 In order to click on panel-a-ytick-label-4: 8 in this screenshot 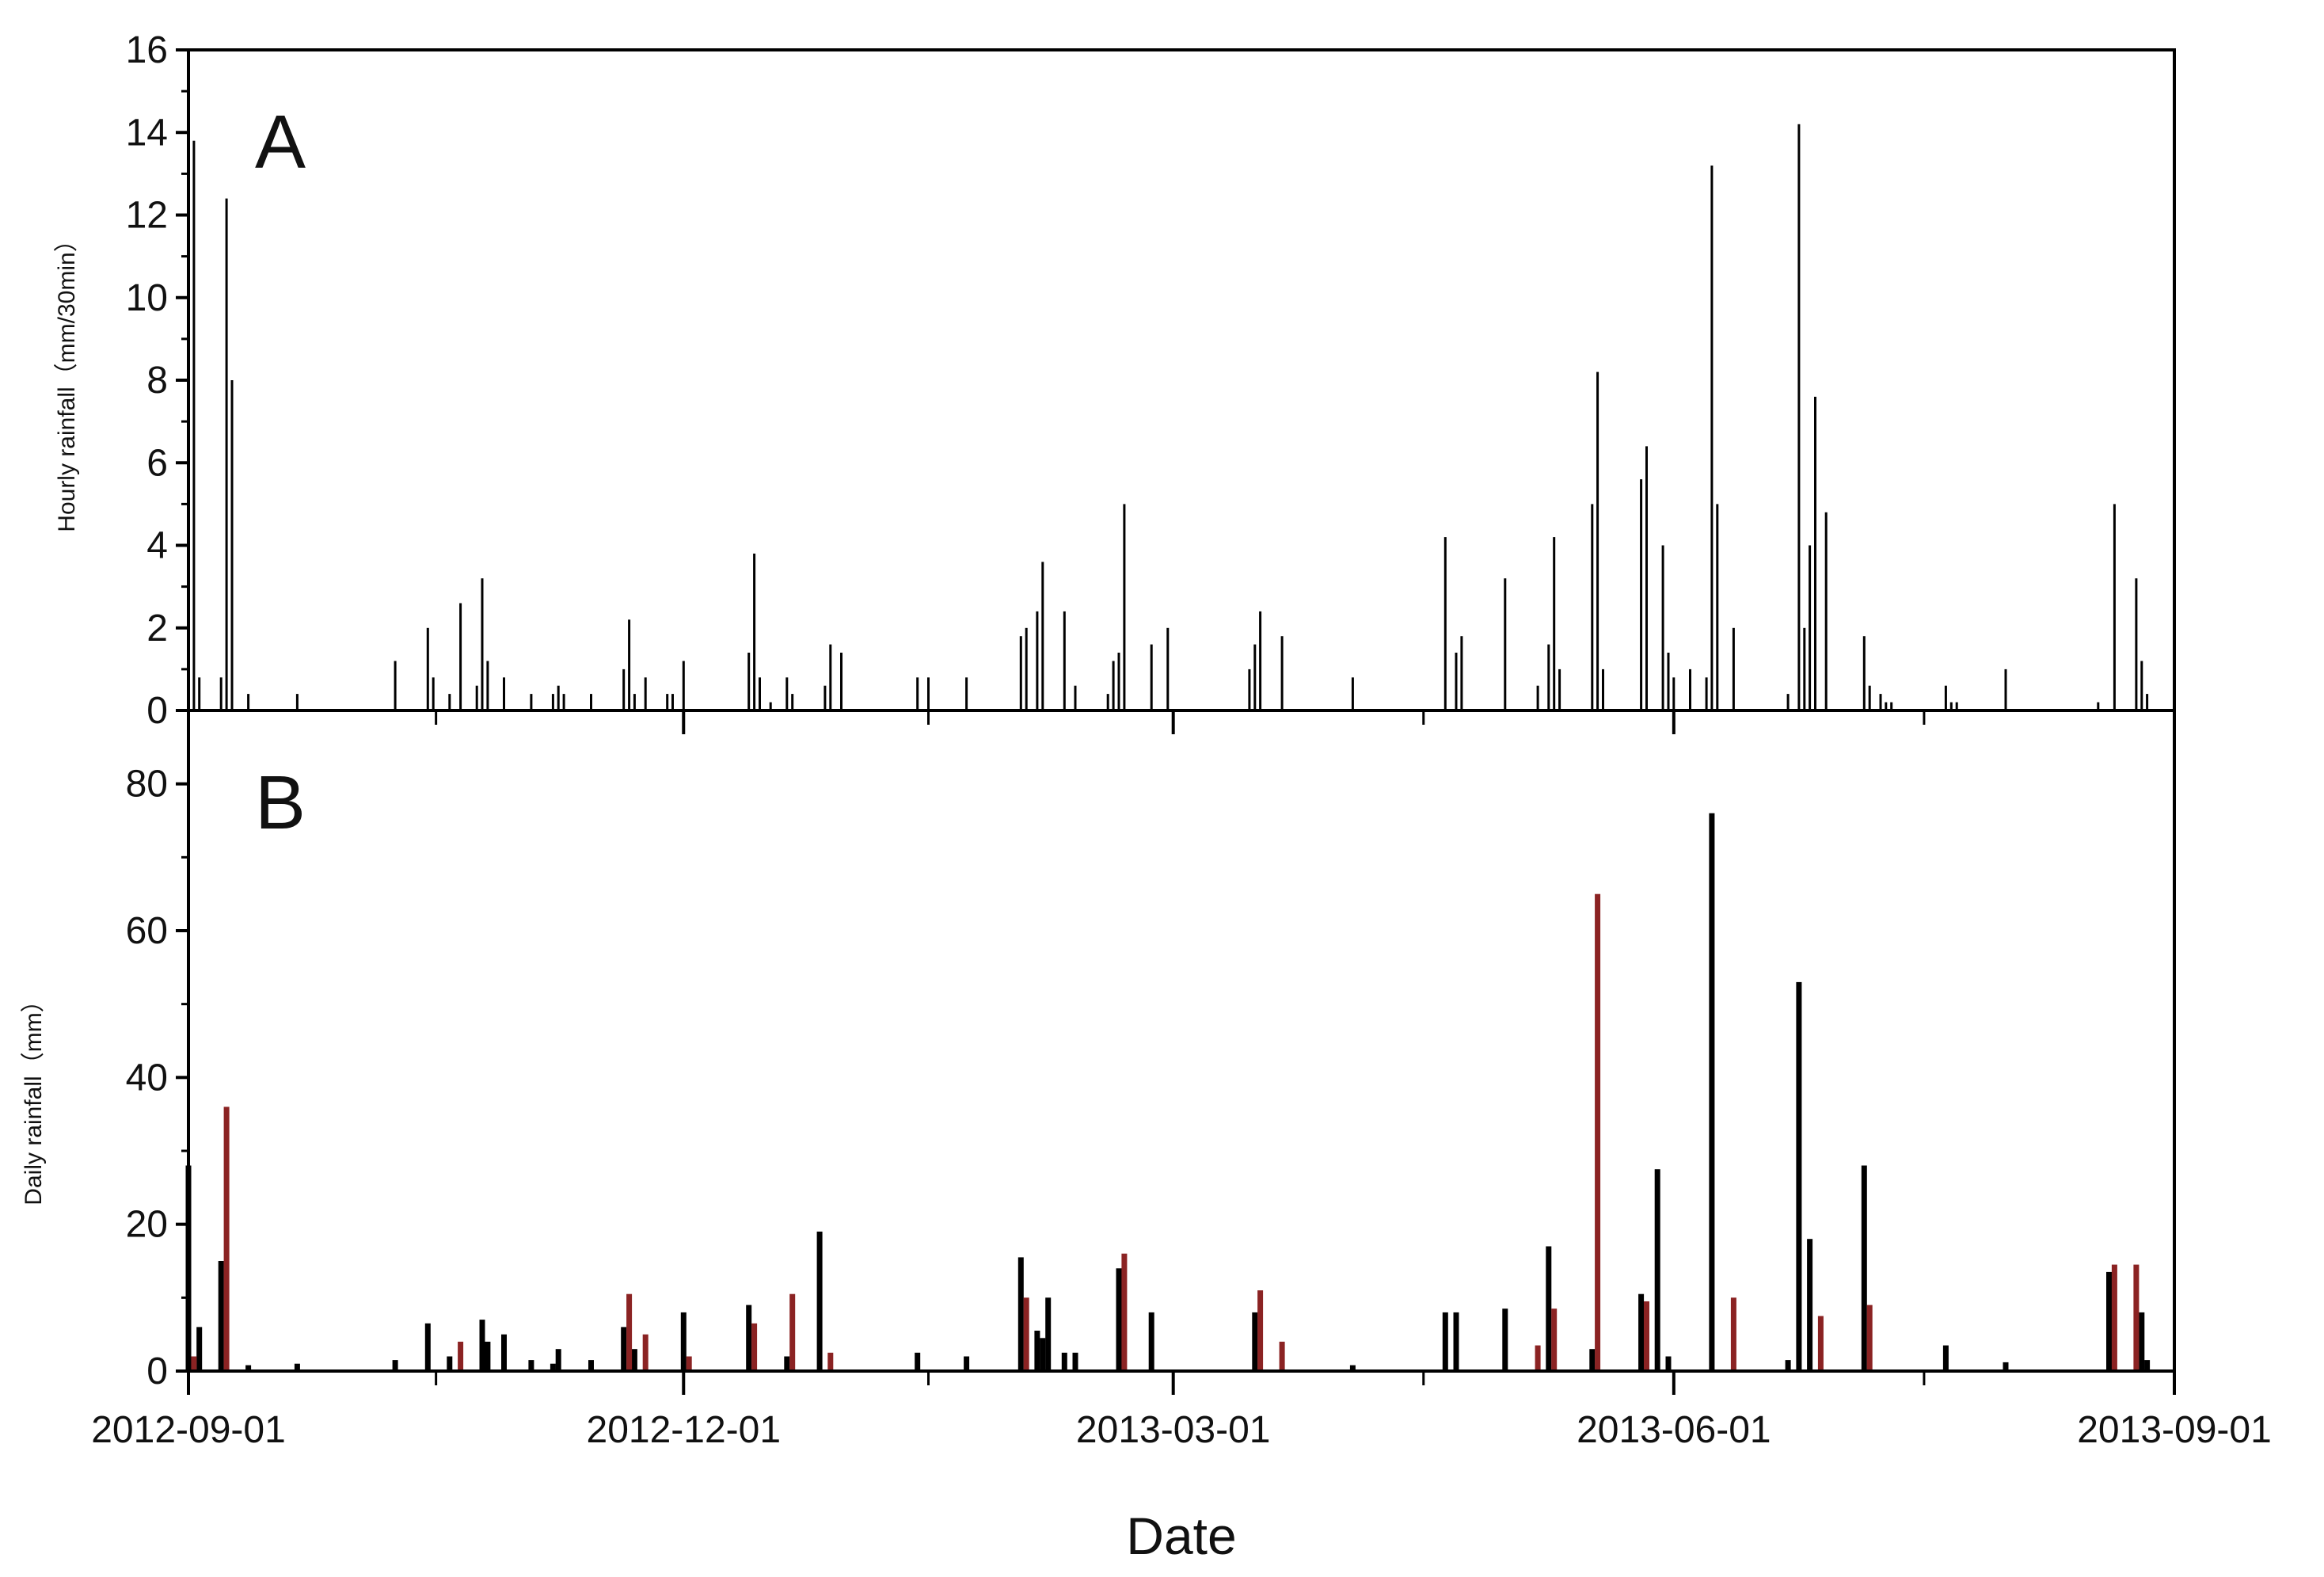, I will do `click(157, 381)`.